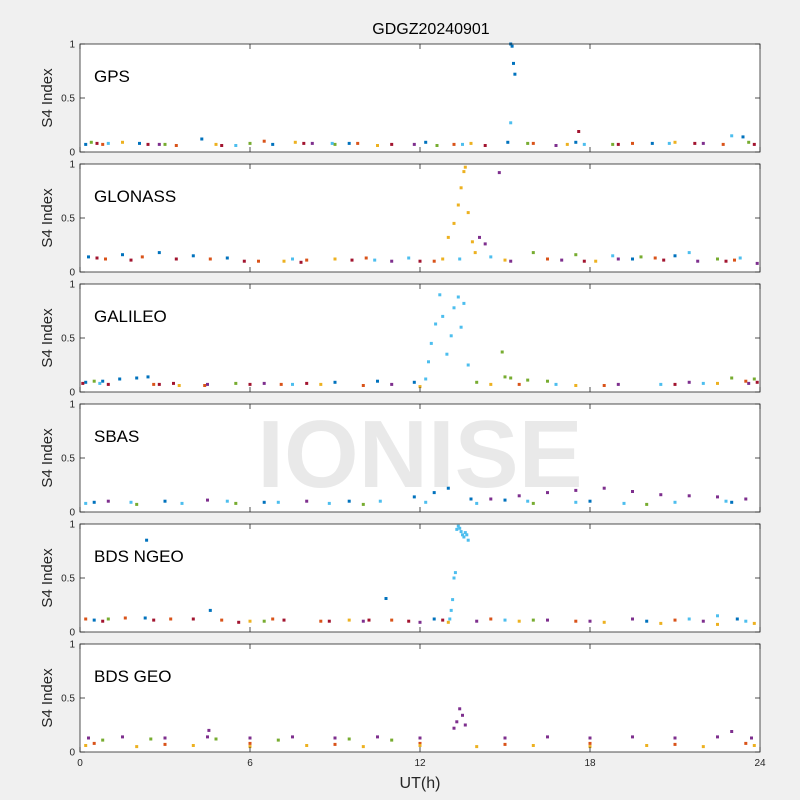 The height and width of the screenshot is (800, 800). I want to click on panel-0: 0 0.5 1 GPS S4 Index, so click(400, 99).